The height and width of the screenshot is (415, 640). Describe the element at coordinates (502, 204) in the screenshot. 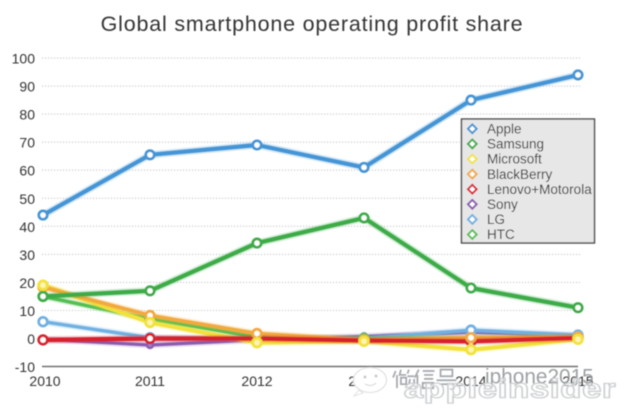

I see `svg-text: Sony` at that location.